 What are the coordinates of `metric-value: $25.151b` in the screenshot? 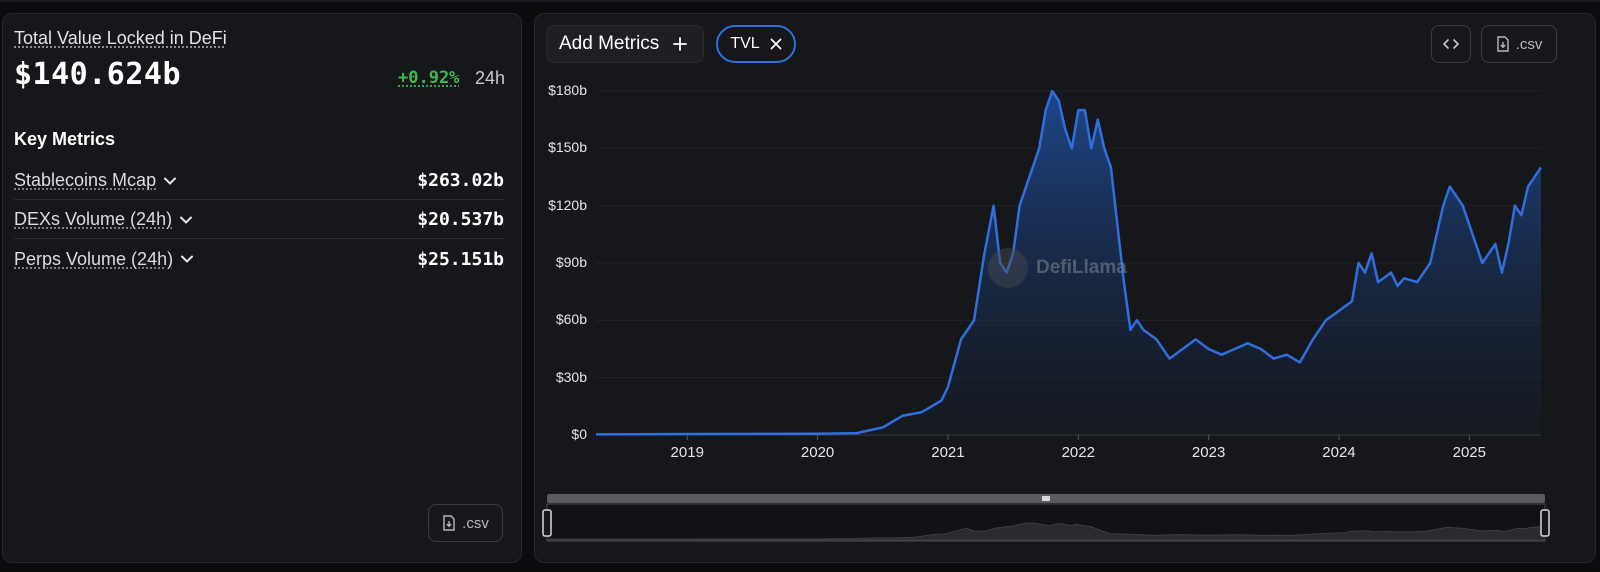 It's located at (460, 259).